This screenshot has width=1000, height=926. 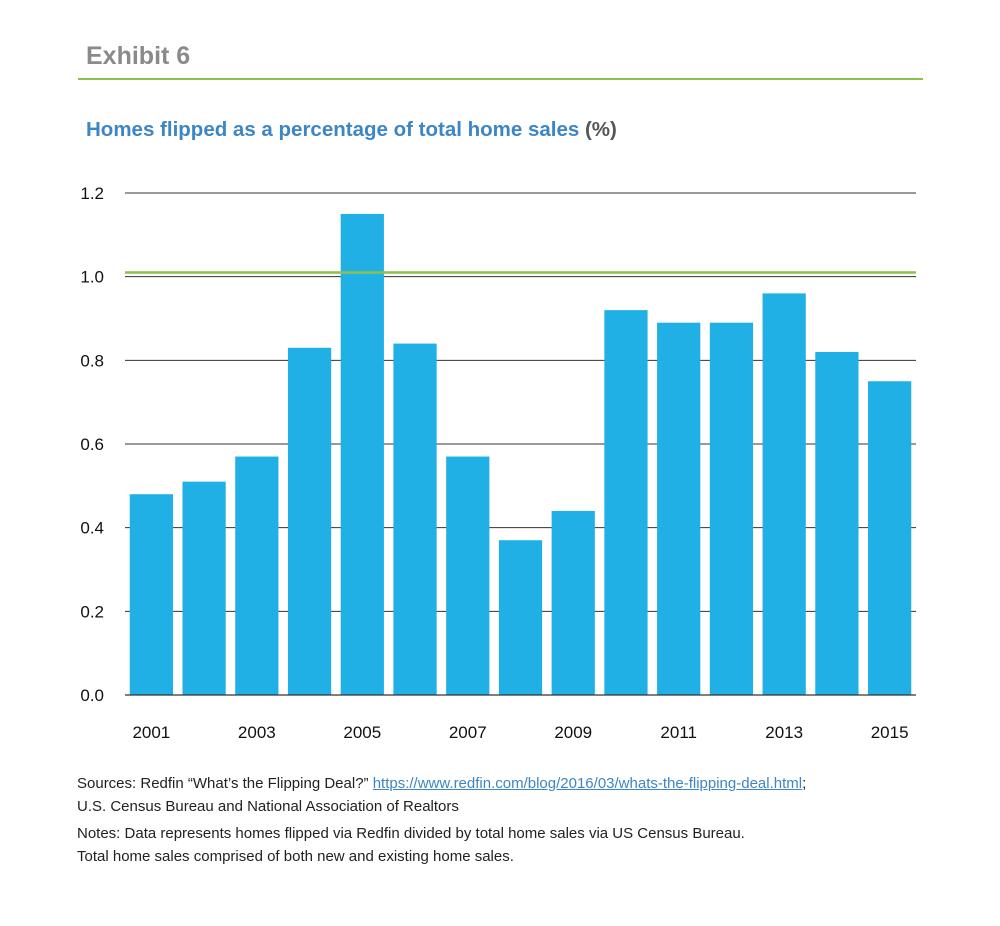 What do you see at coordinates (890, 732) in the screenshot?
I see `x-tick-label: 2015` at bounding box center [890, 732].